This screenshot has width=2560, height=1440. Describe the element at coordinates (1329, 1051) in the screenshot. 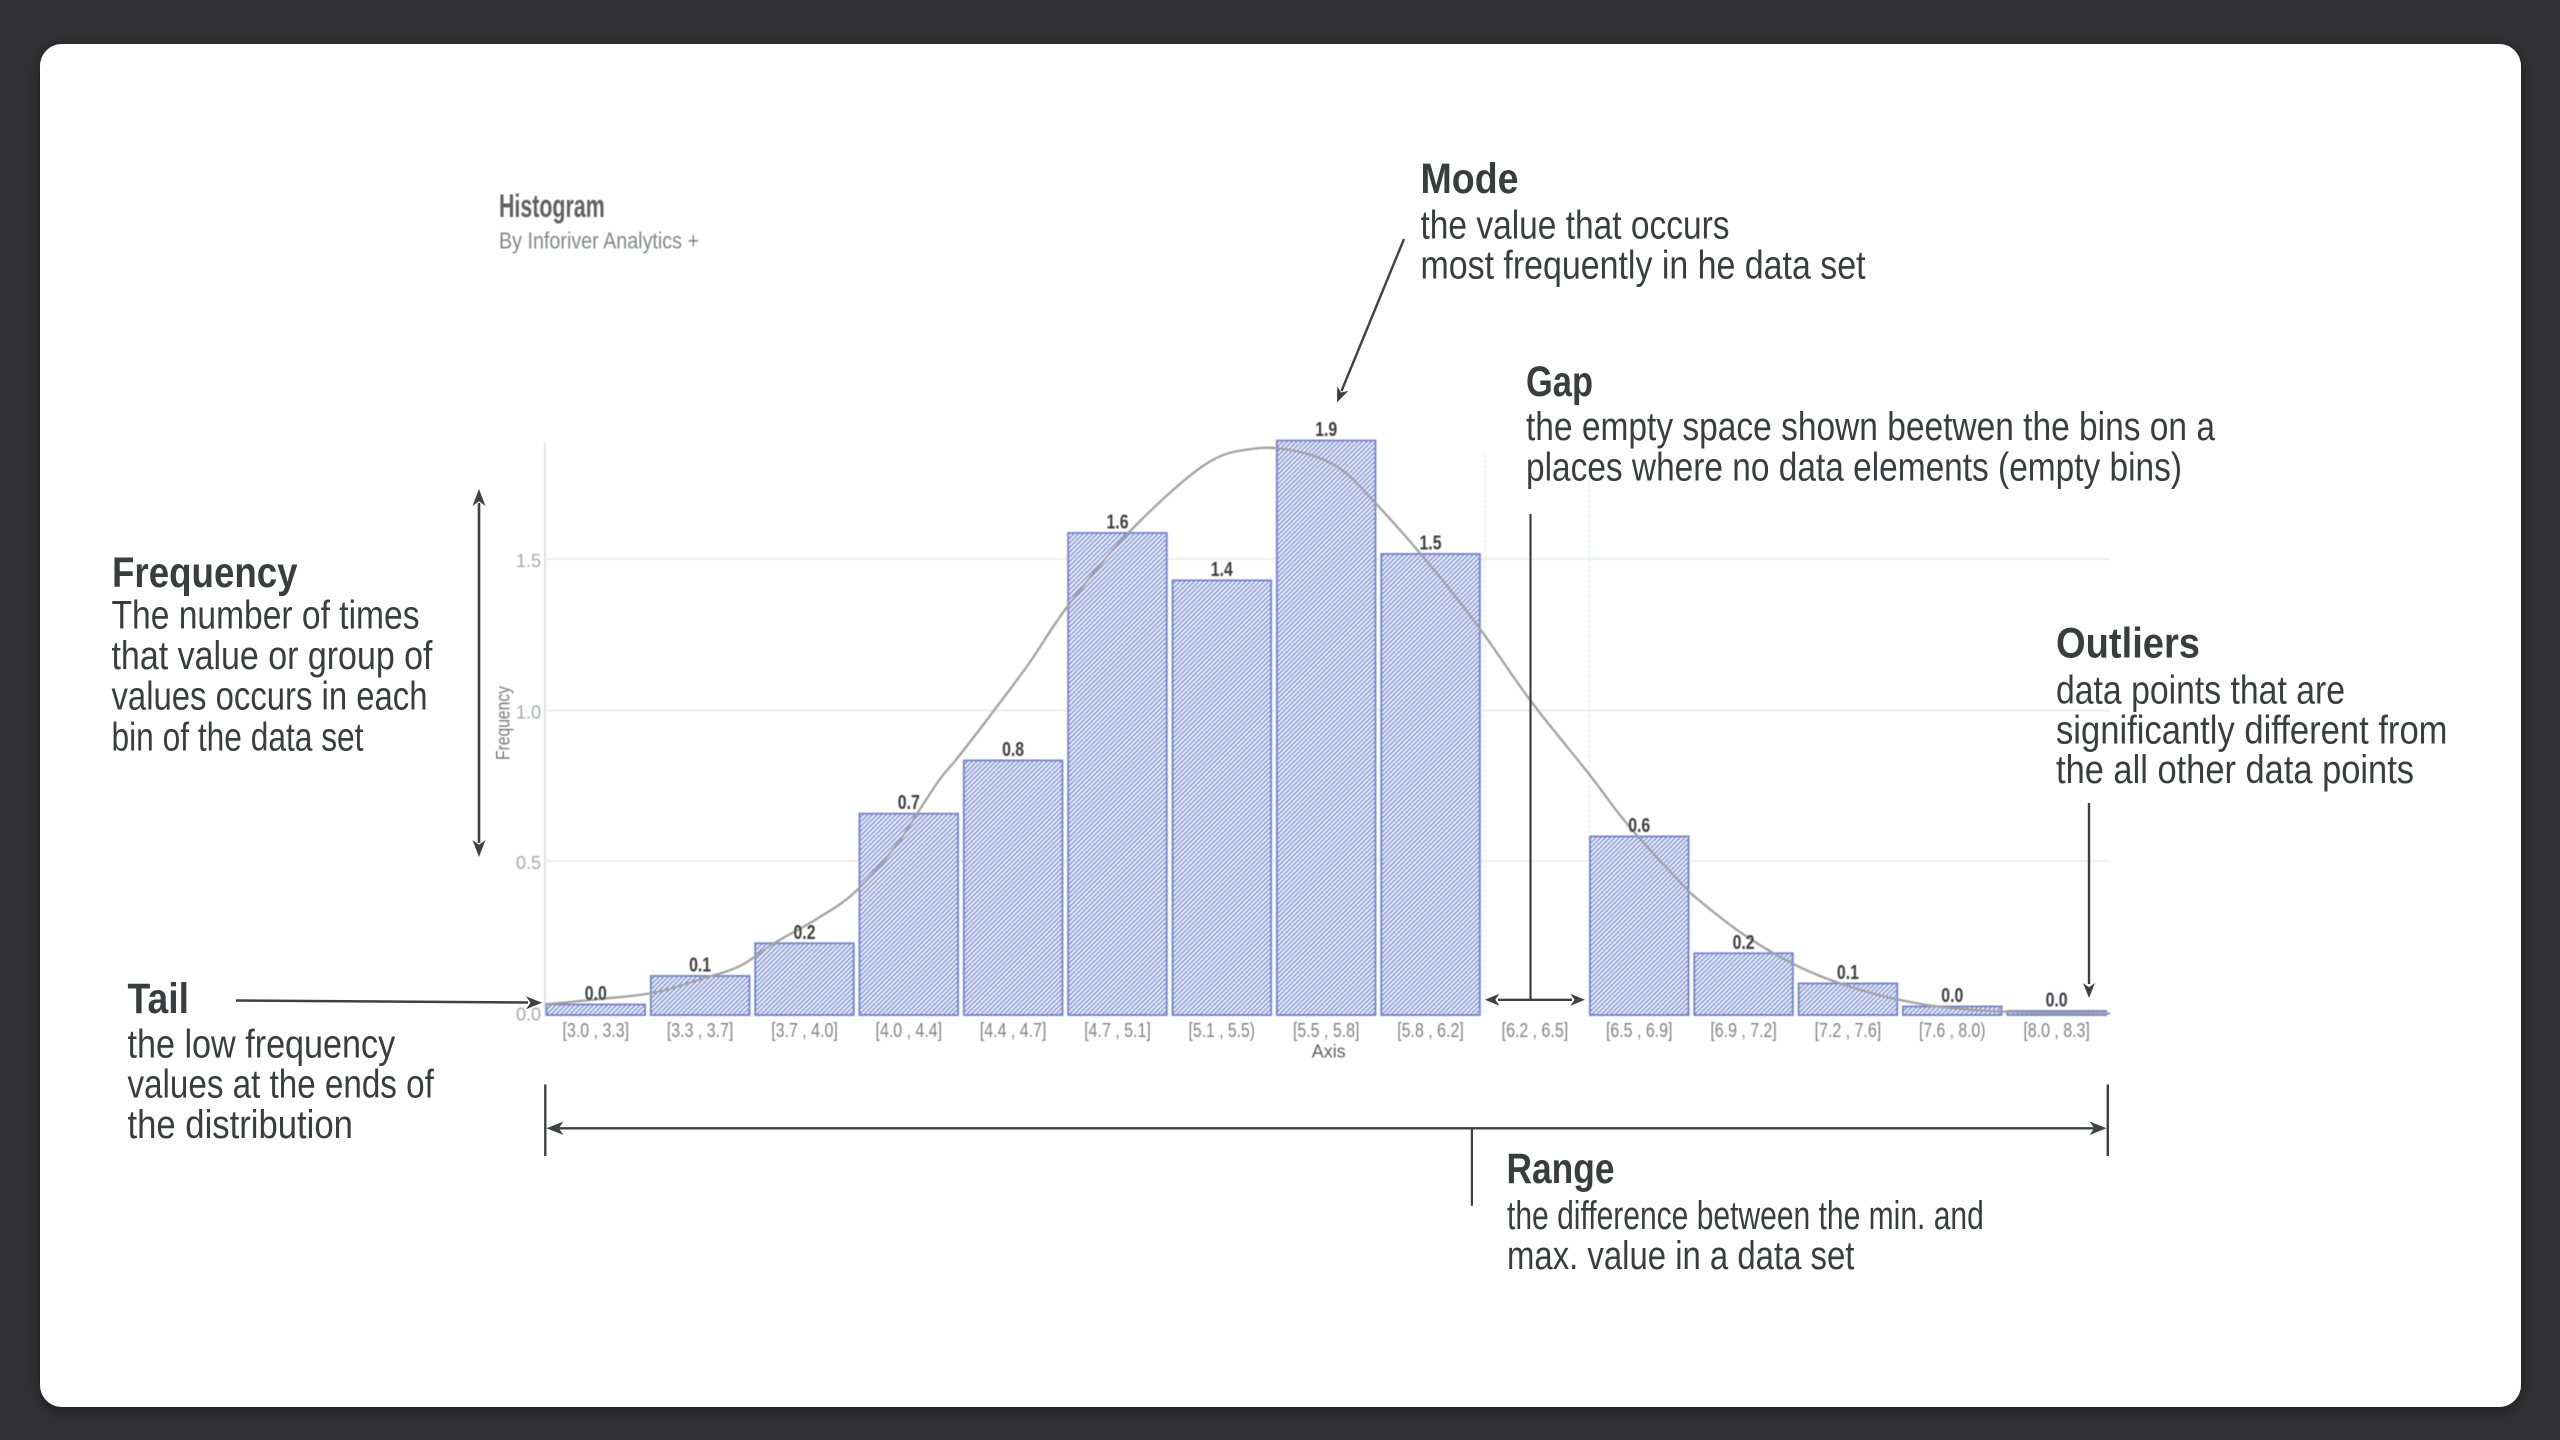

I see `svg-text: Axis` at that location.